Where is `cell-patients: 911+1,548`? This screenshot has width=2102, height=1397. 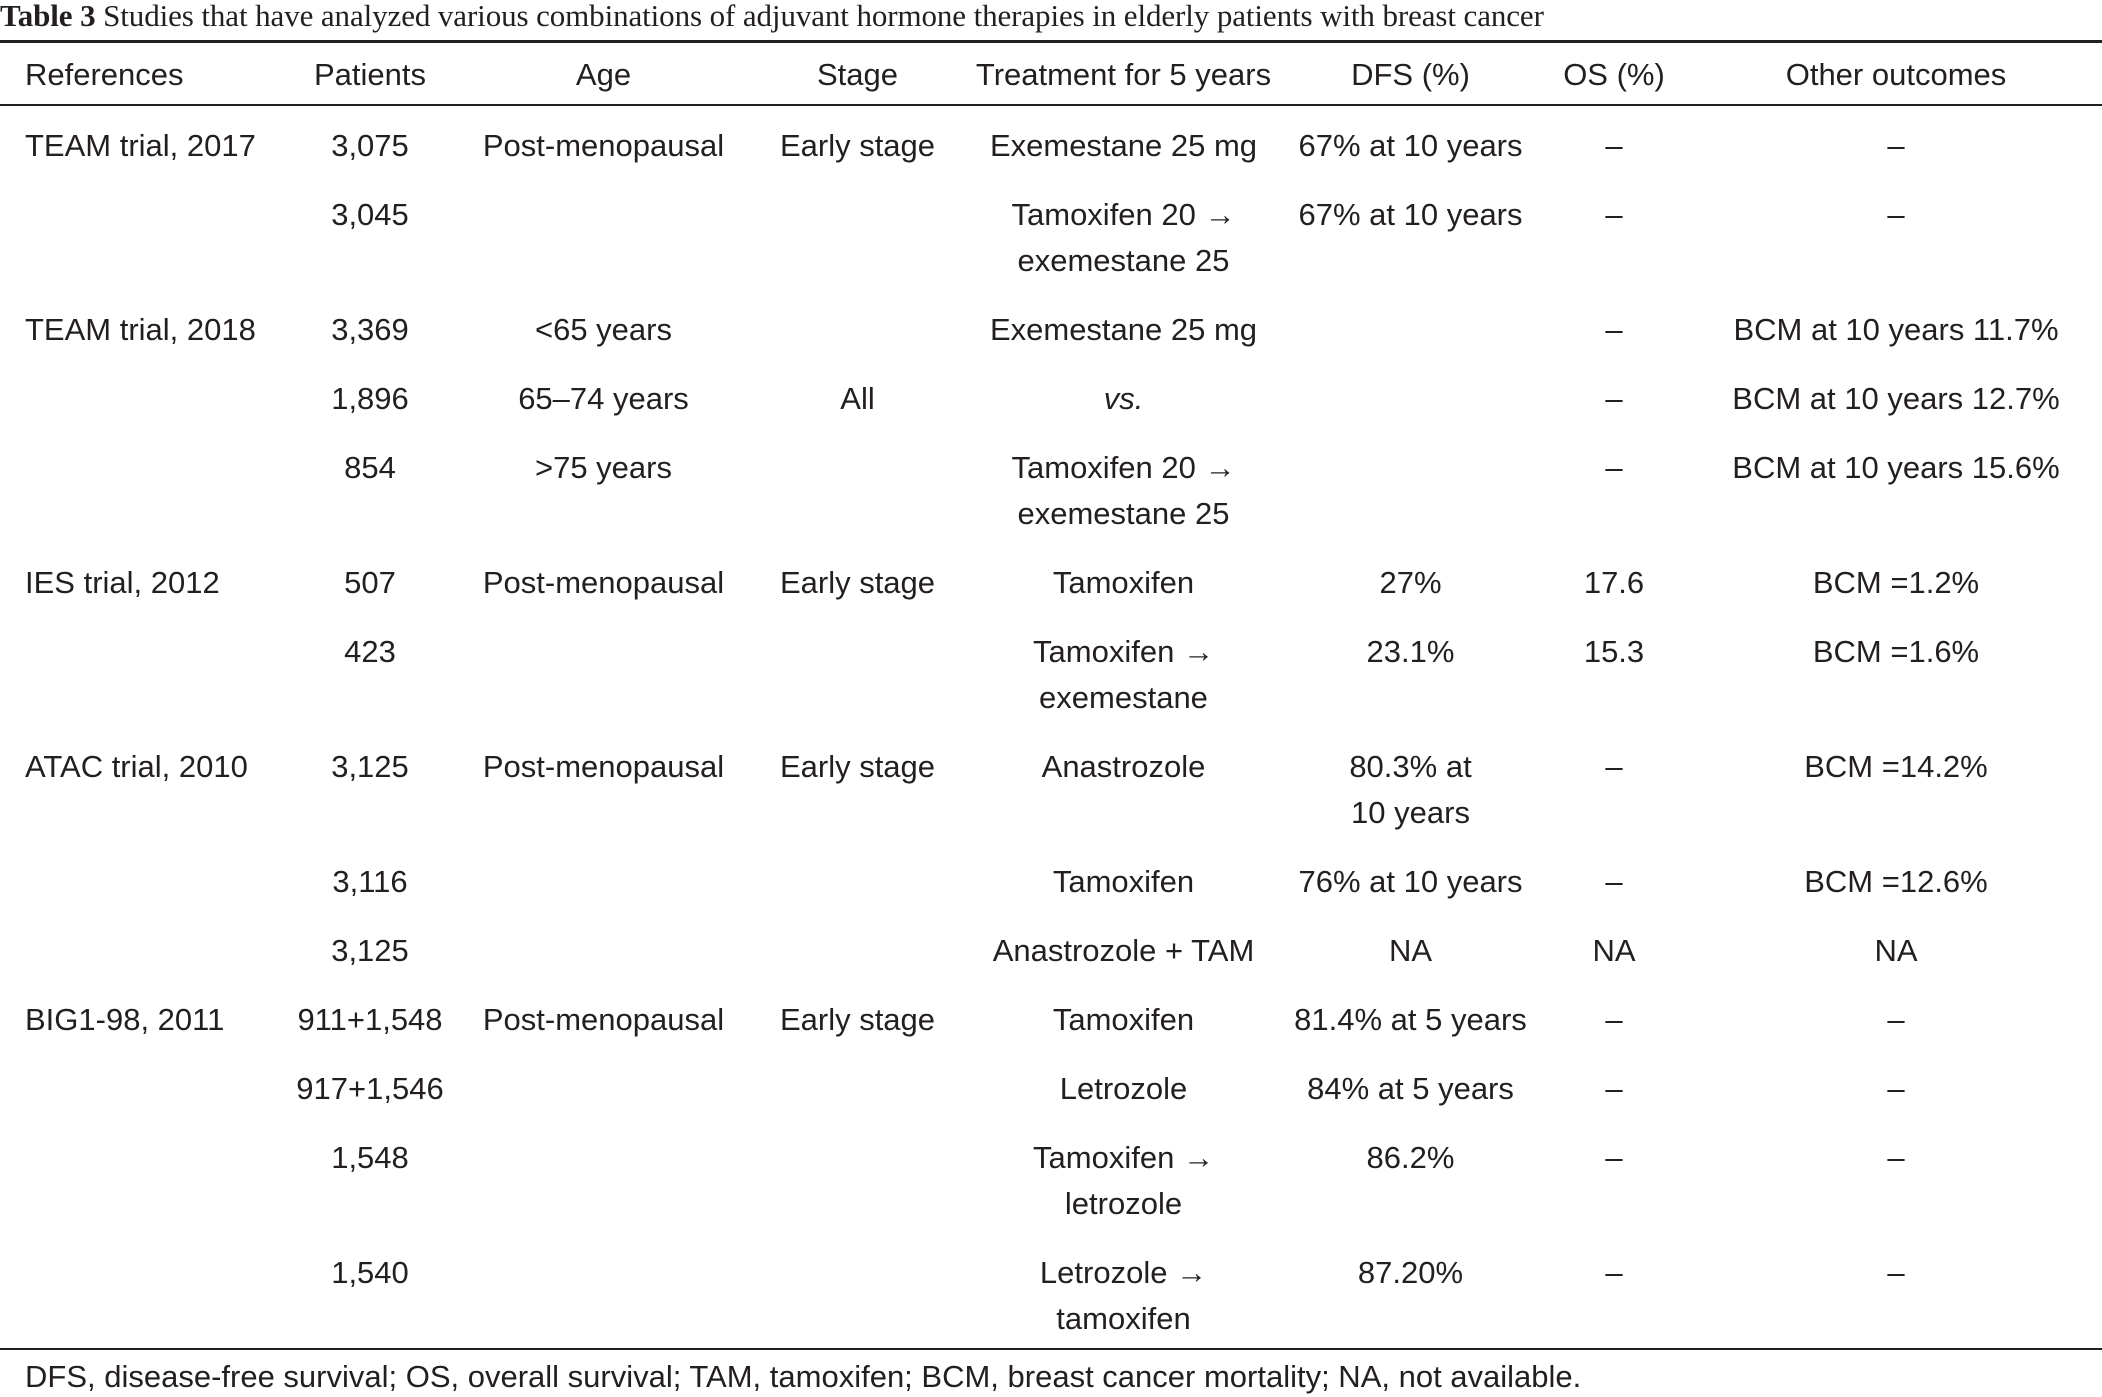
cell-patients: 911+1,548 is located at coordinates (370, 1019).